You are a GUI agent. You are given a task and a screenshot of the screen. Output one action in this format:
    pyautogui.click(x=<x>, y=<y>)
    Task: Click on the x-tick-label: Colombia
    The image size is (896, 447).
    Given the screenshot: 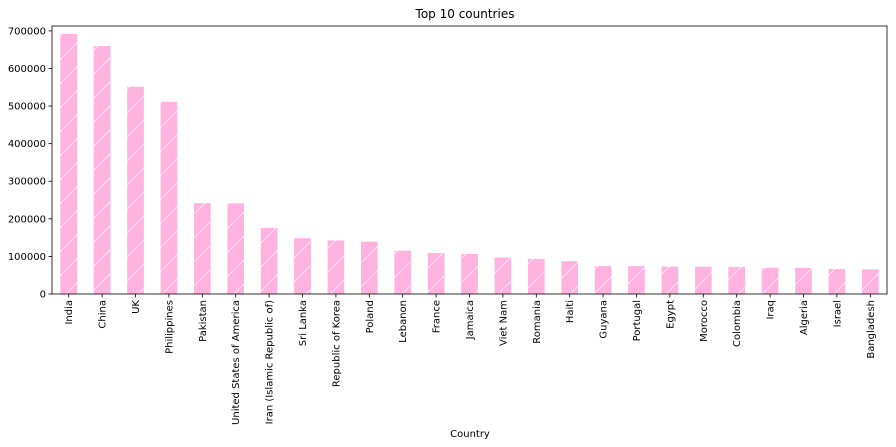 What is the action you would take?
    pyautogui.click(x=737, y=323)
    